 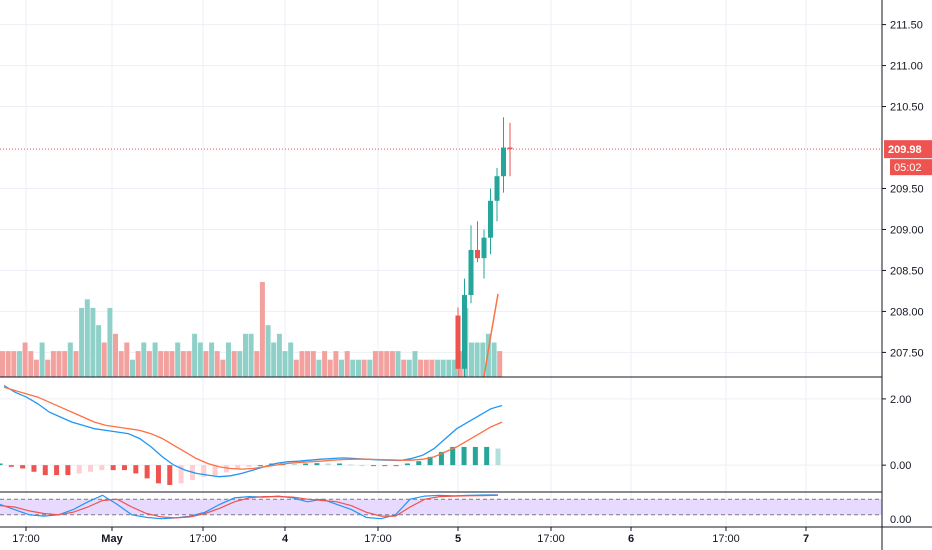 I want to click on y-tick-label: 211.50, so click(x=906, y=26).